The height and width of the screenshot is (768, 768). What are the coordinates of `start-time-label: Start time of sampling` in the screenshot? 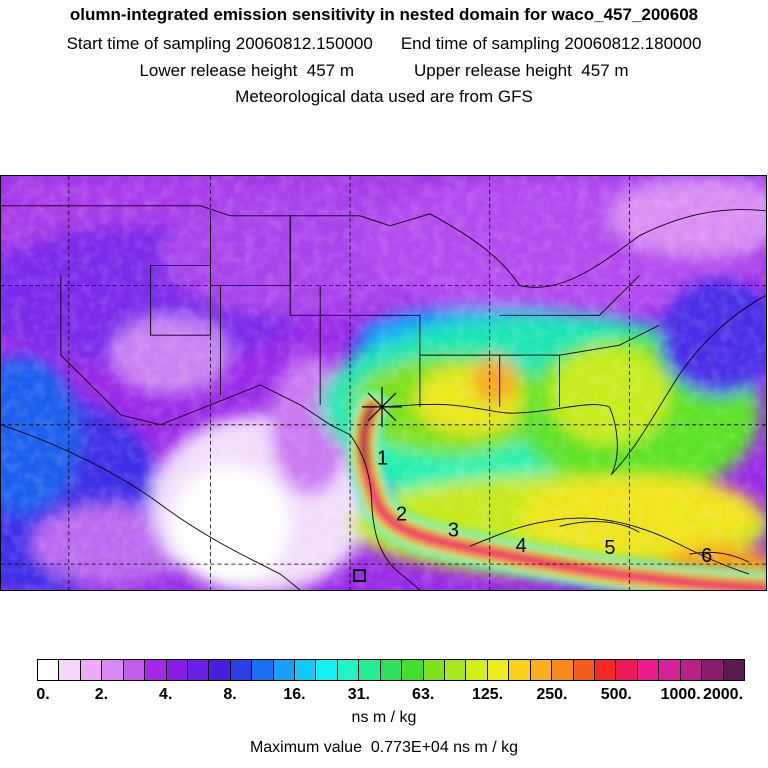 It's located at (148, 43).